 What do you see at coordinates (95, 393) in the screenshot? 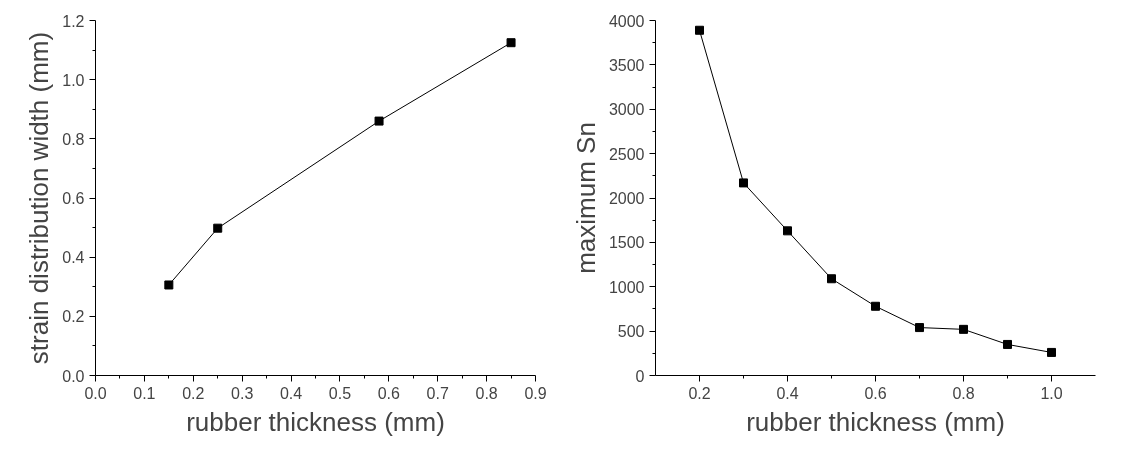
I see `text: 0.0` at bounding box center [95, 393].